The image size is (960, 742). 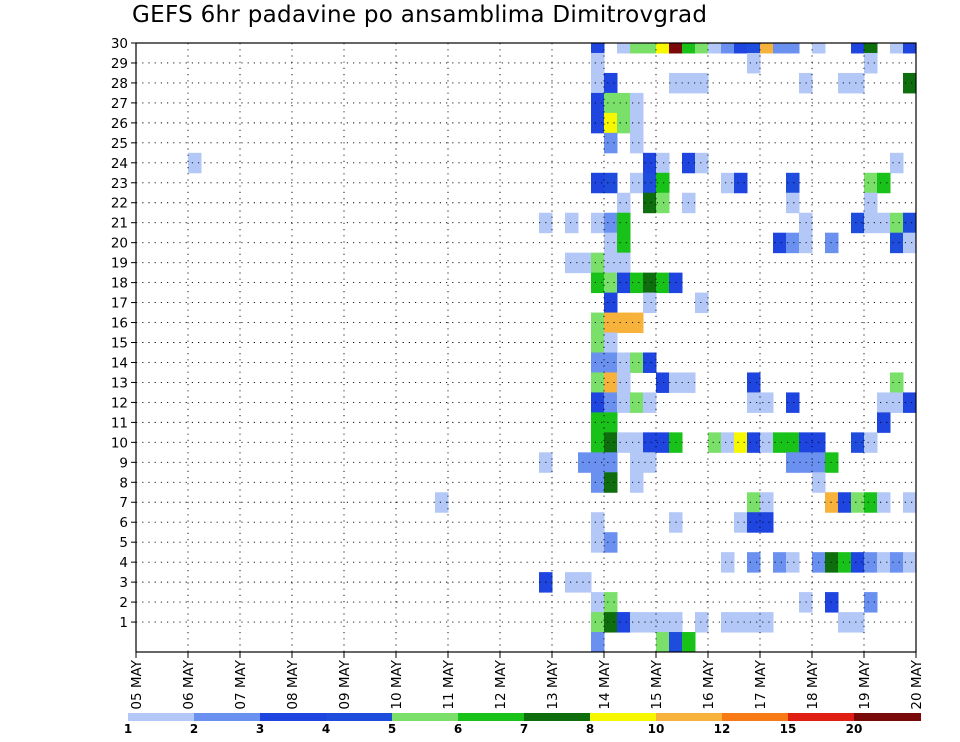 I want to click on x-tick-label: 18 MAY, so click(x=813, y=684).